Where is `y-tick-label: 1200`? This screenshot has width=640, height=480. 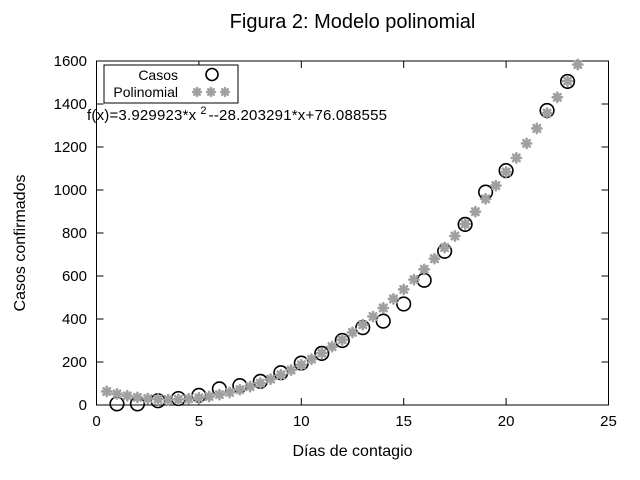 y-tick-label: 1200 is located at coordinates (70, 147).